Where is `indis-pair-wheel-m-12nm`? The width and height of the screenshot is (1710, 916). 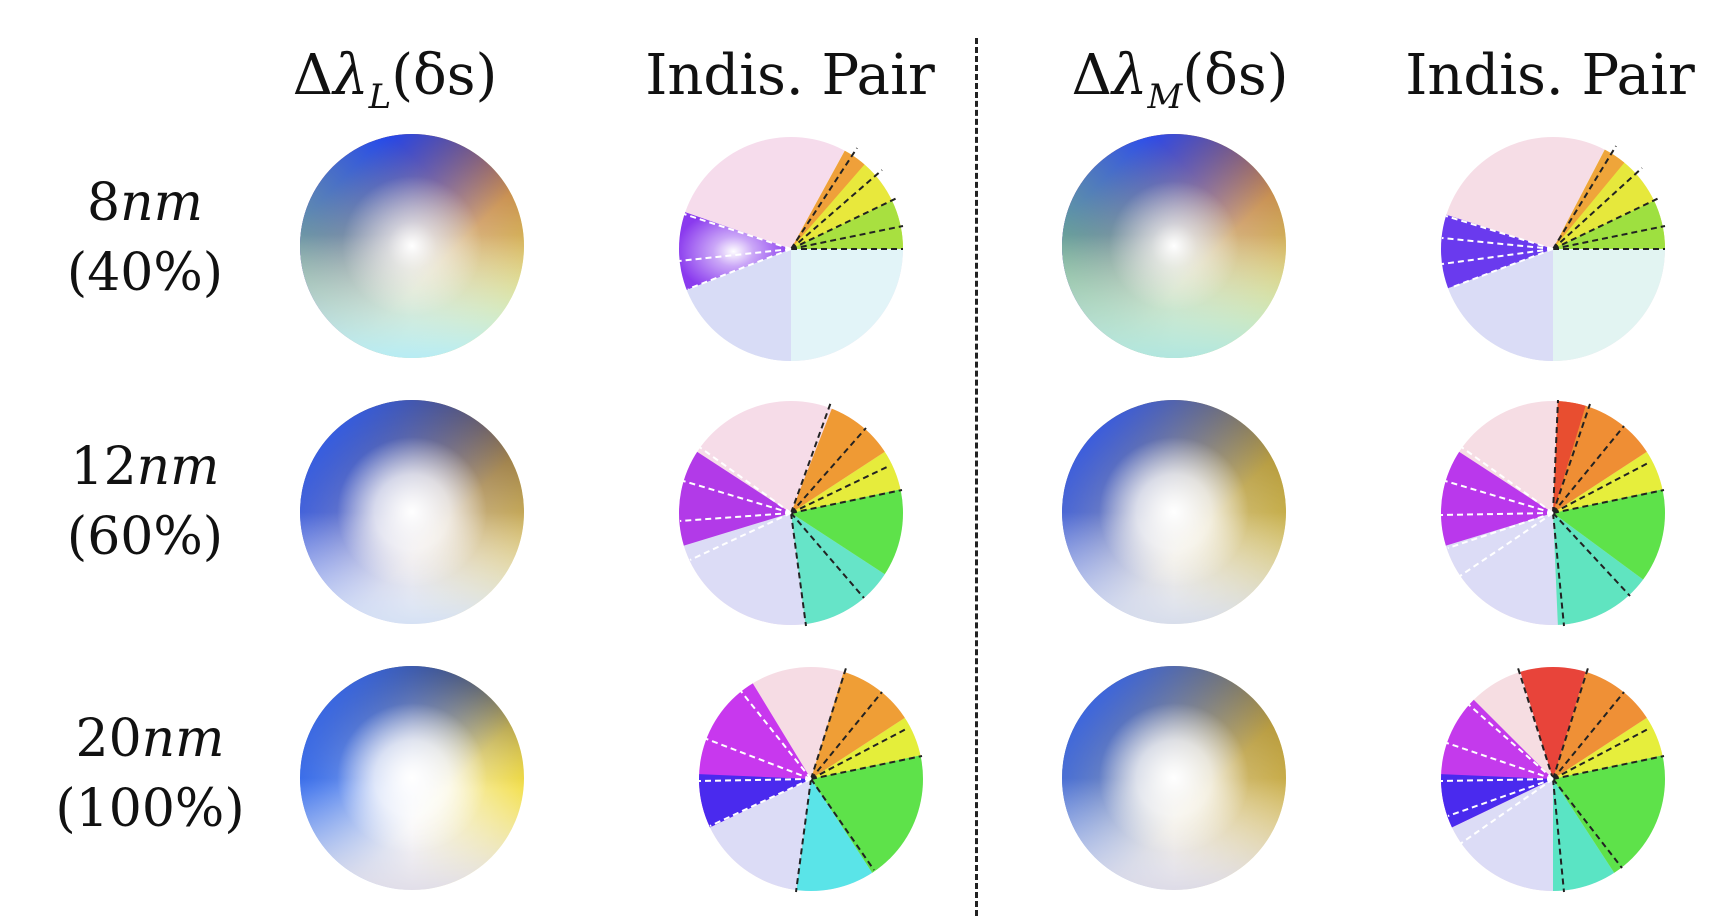 indis-pair-wheel-m-12nm is located at coordinates (1553, 513).